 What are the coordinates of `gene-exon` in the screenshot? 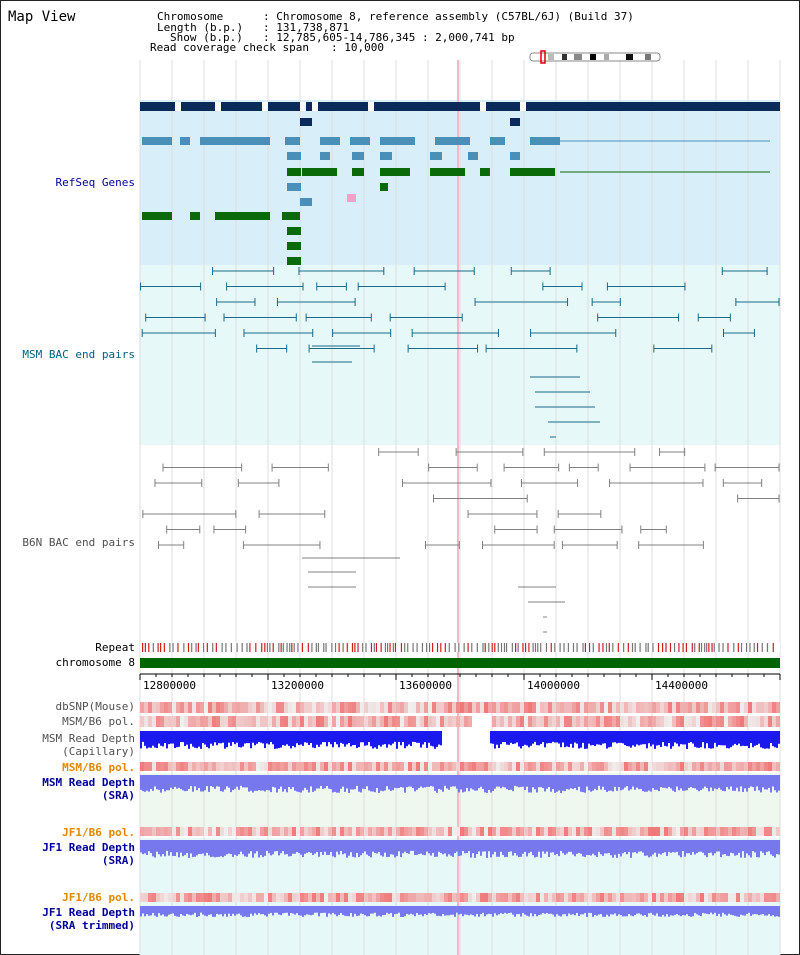 It's located at (497, 141).